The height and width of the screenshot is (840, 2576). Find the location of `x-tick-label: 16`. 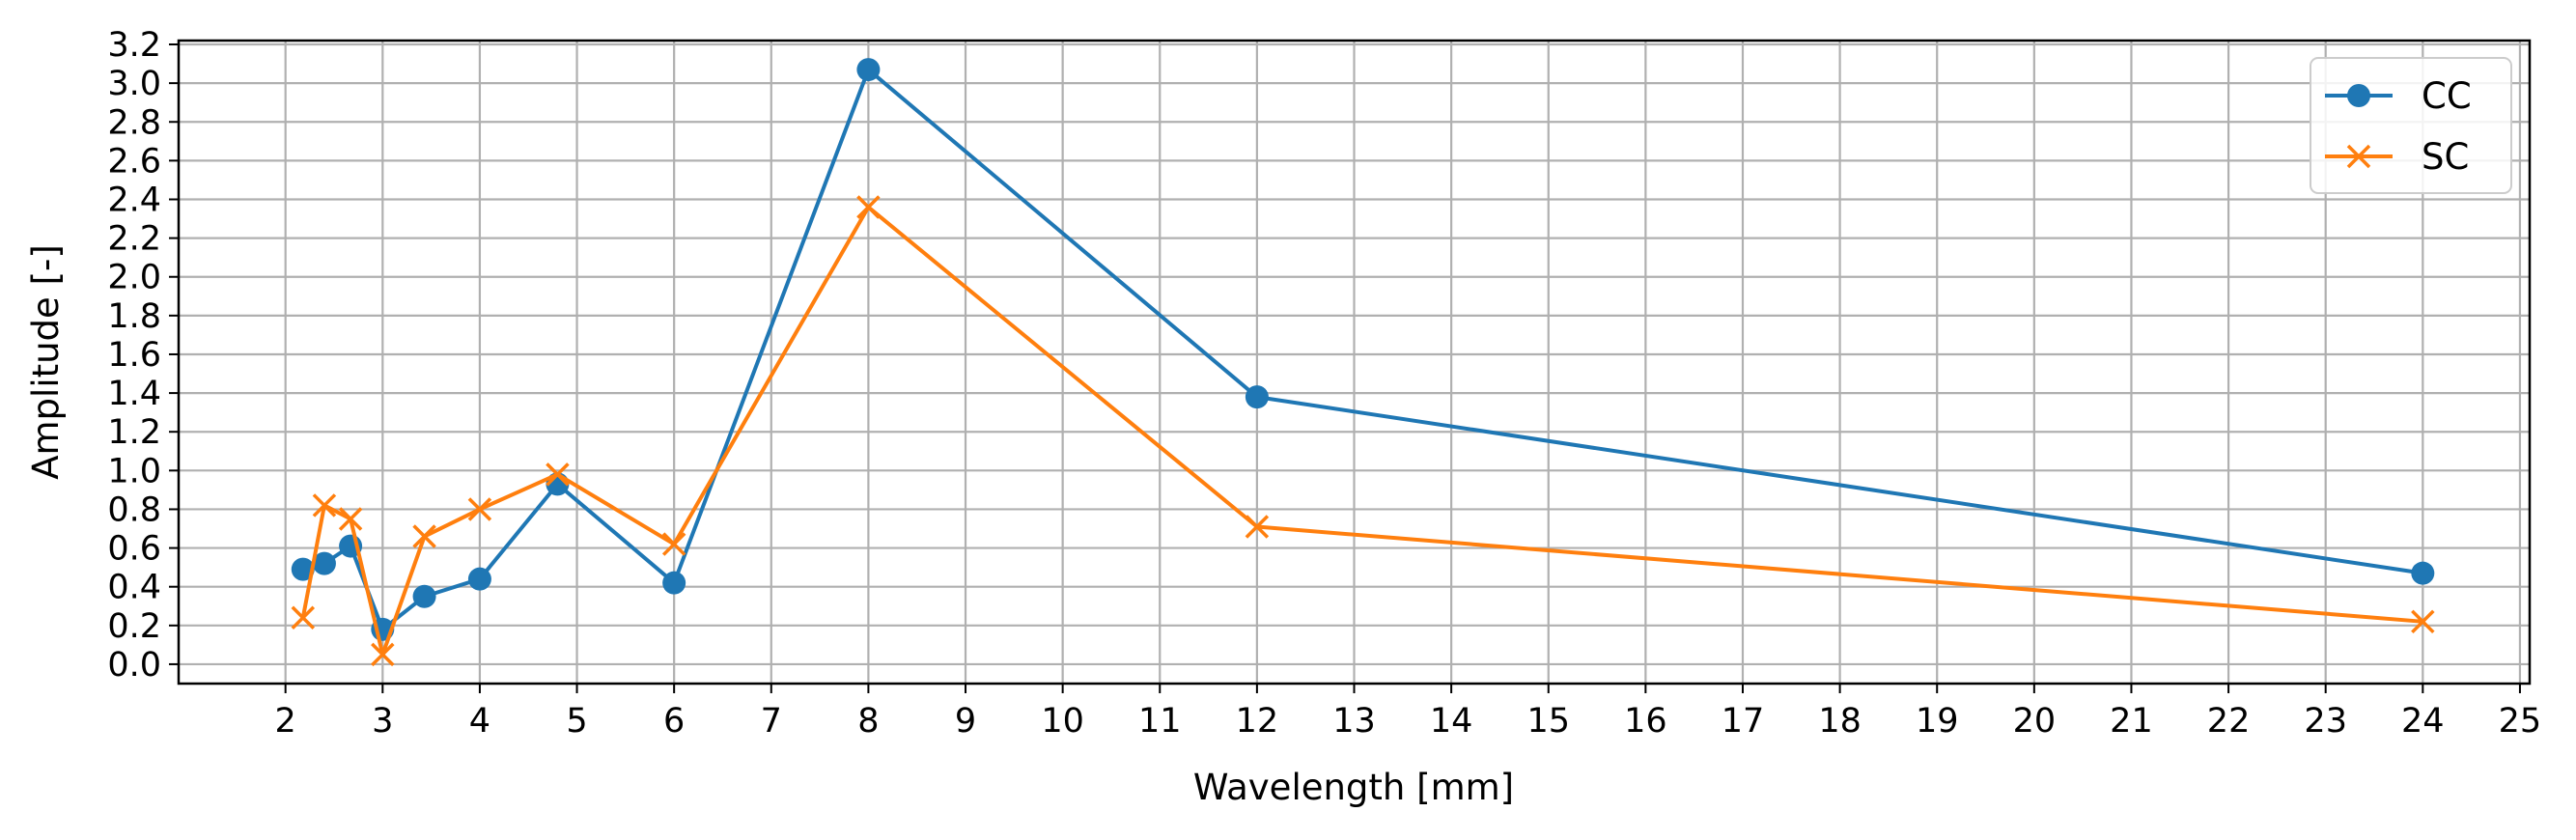

x-tick-label: 16 is located at coordinates (1646, 722).